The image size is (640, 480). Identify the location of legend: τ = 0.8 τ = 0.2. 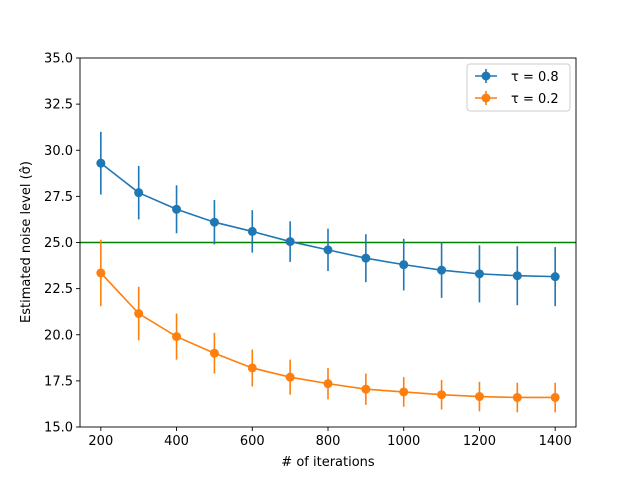
(518, 87).